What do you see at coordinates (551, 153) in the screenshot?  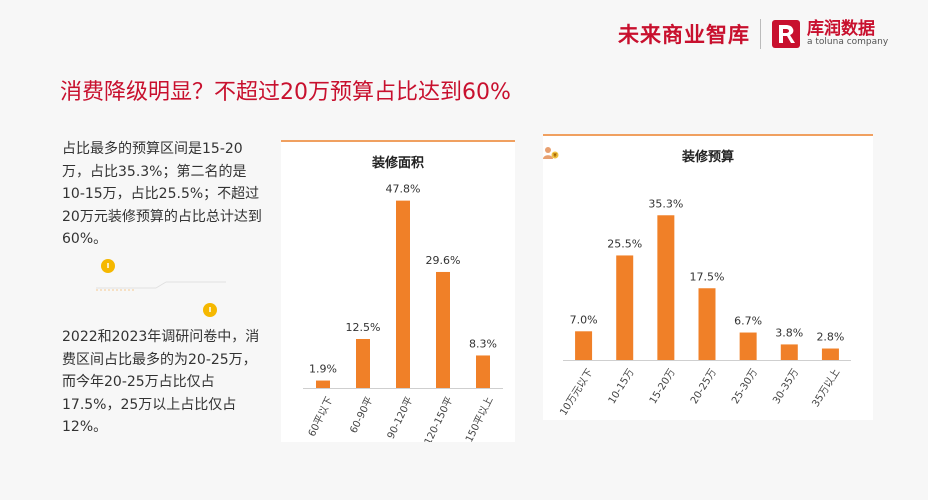 I see `money-person-icon: ¥` at bounding box center [551, 153].